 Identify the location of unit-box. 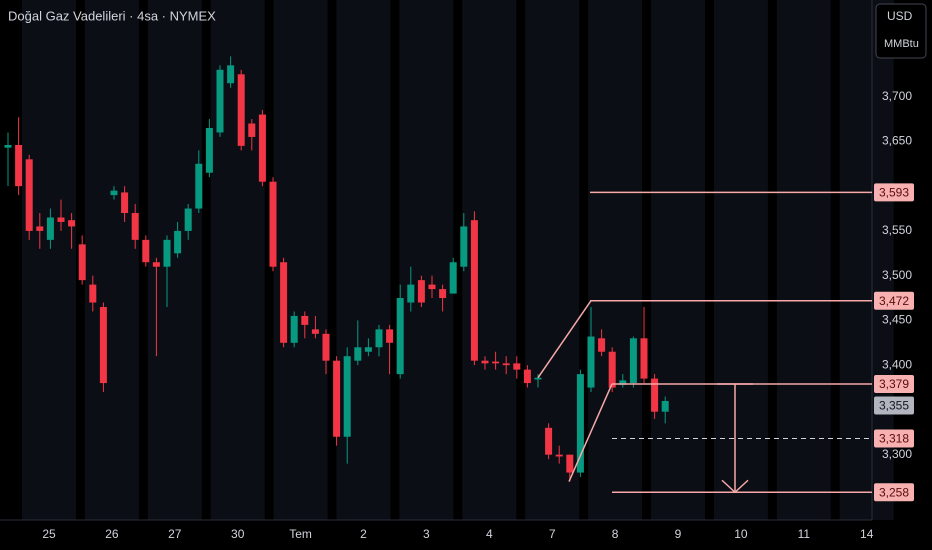
(901, 31).